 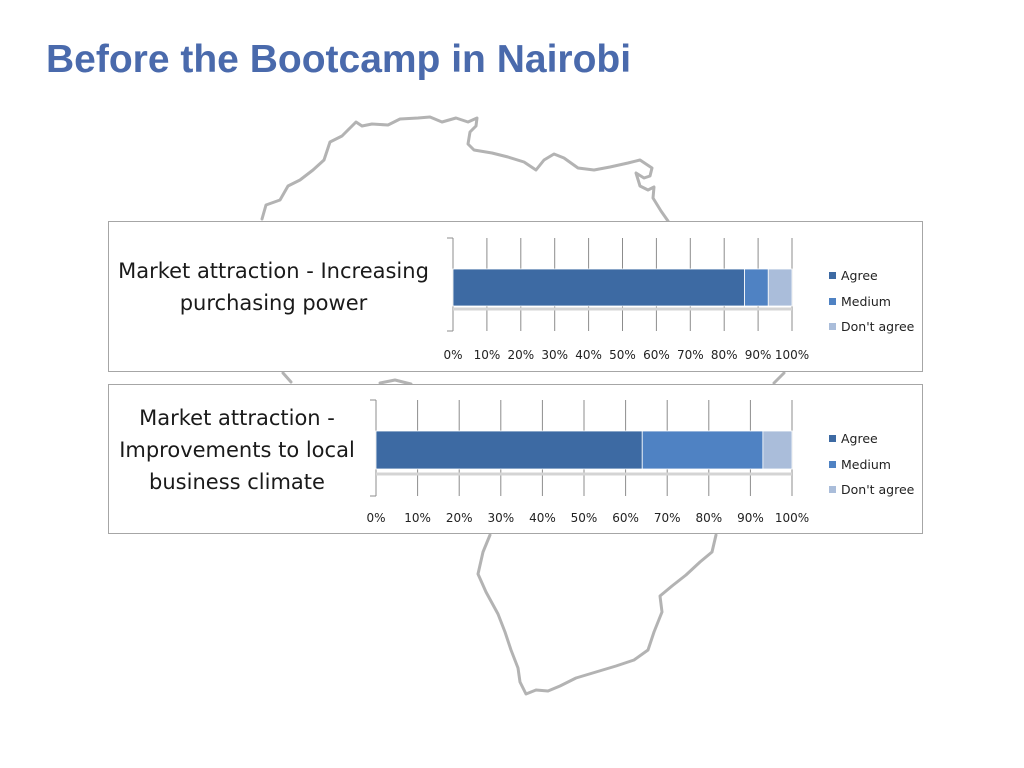 I want to click on chart-title-line: purchasing power, so click(x=273, y=303).